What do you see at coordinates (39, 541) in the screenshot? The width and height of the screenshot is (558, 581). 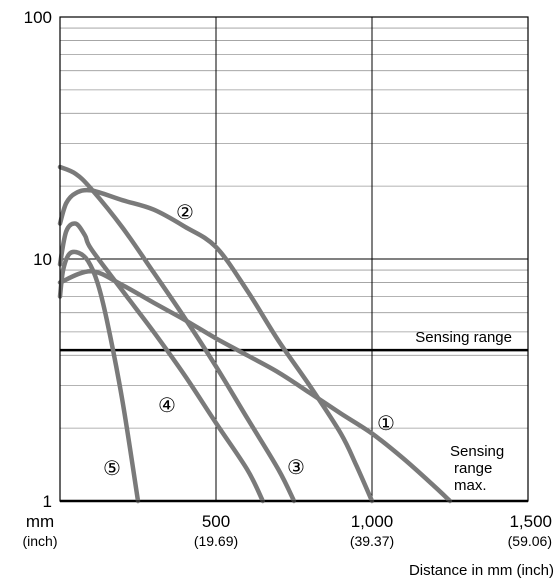 I see `x-unit-sublabel: (inch)` at bounding box center [39, 541].